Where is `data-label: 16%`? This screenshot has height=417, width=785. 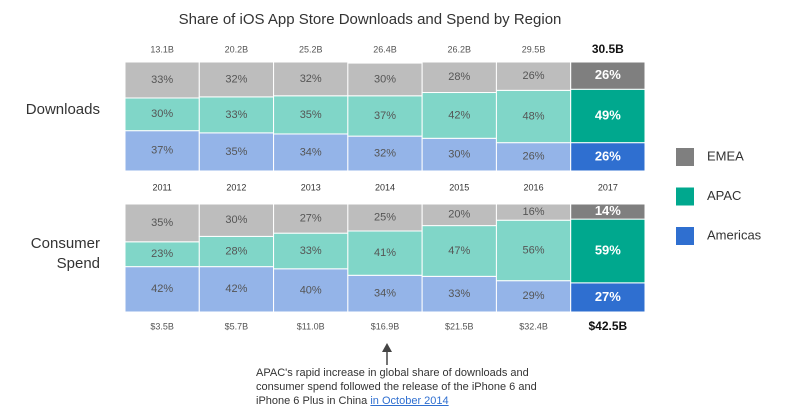 data-label: 16% is located at coordinates (534, 212).